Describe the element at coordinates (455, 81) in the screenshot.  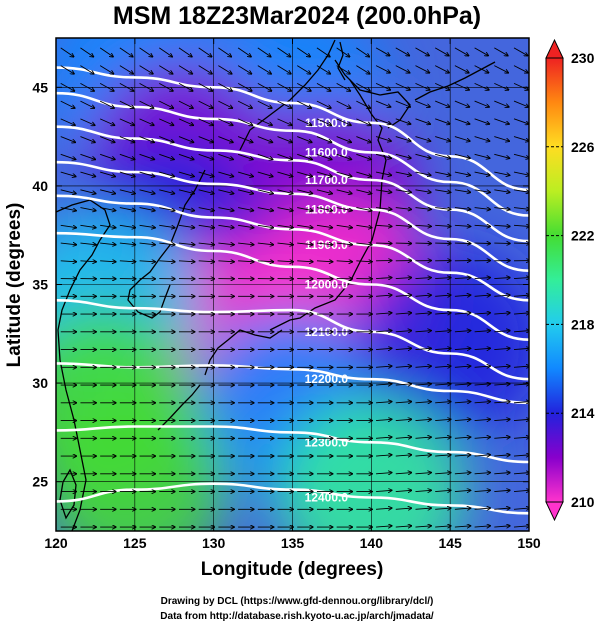
I see `coastline-kurils` at that location.